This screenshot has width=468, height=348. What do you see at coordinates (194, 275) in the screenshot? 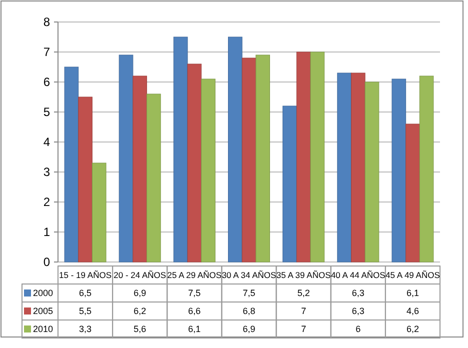
I see `x-tick-label: 25 A 29 AÑOS` at bounding box center [194, 275].